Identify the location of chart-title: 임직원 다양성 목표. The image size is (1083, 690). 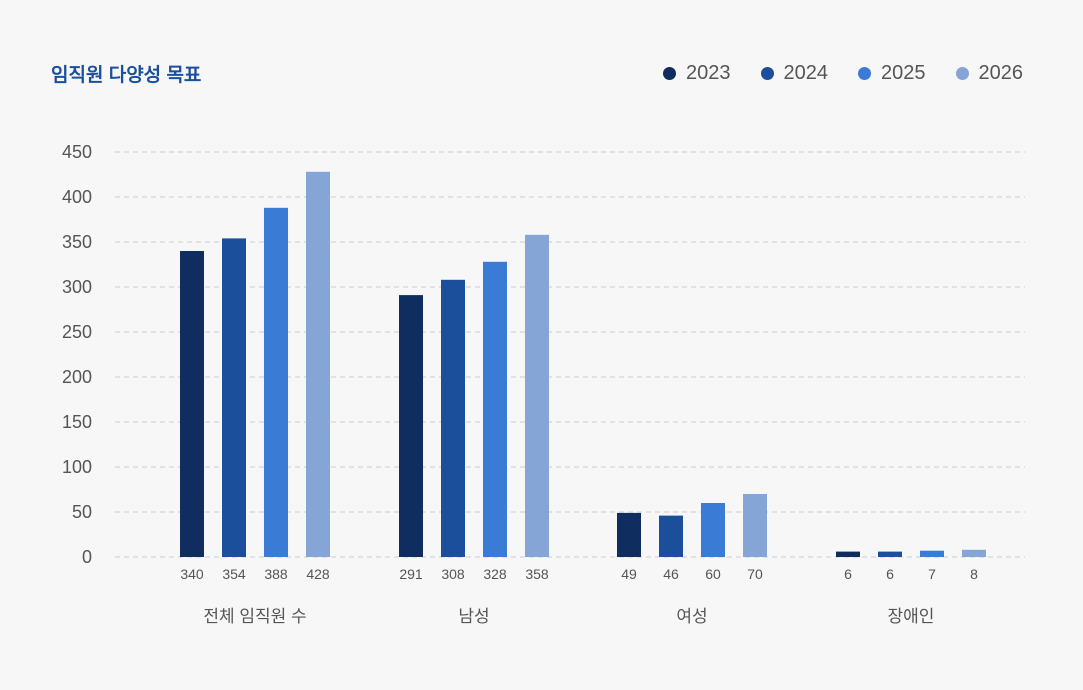
(126, 75).